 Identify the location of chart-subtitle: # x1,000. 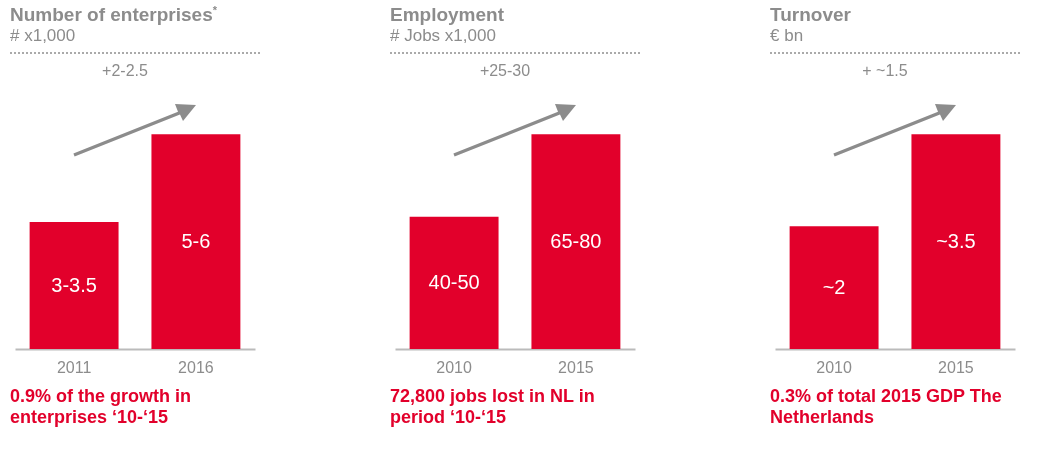
(135, 40).